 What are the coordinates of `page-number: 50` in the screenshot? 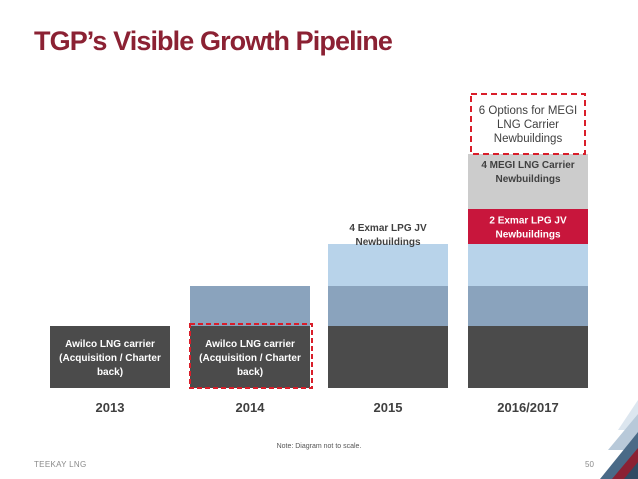 It's located at (589, 464).